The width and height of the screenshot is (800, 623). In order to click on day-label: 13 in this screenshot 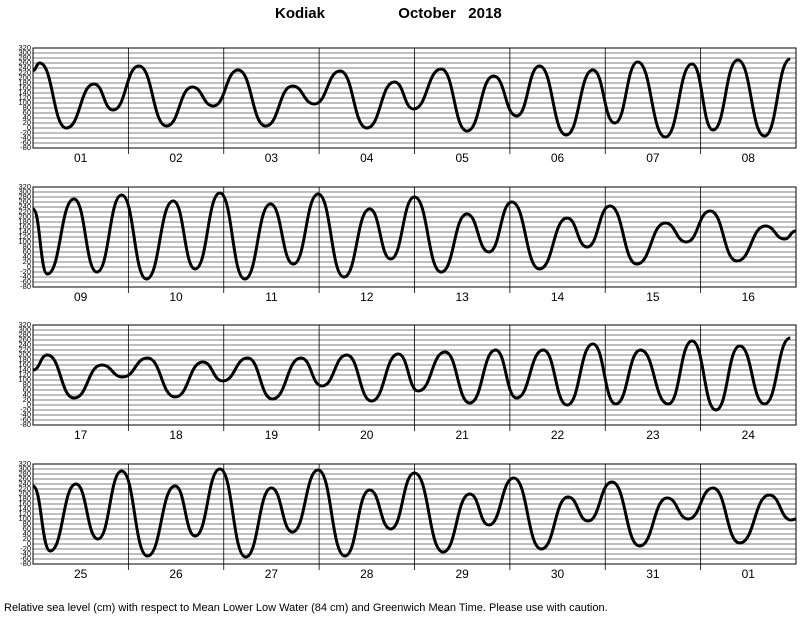, I will do `click(463, 297)`.